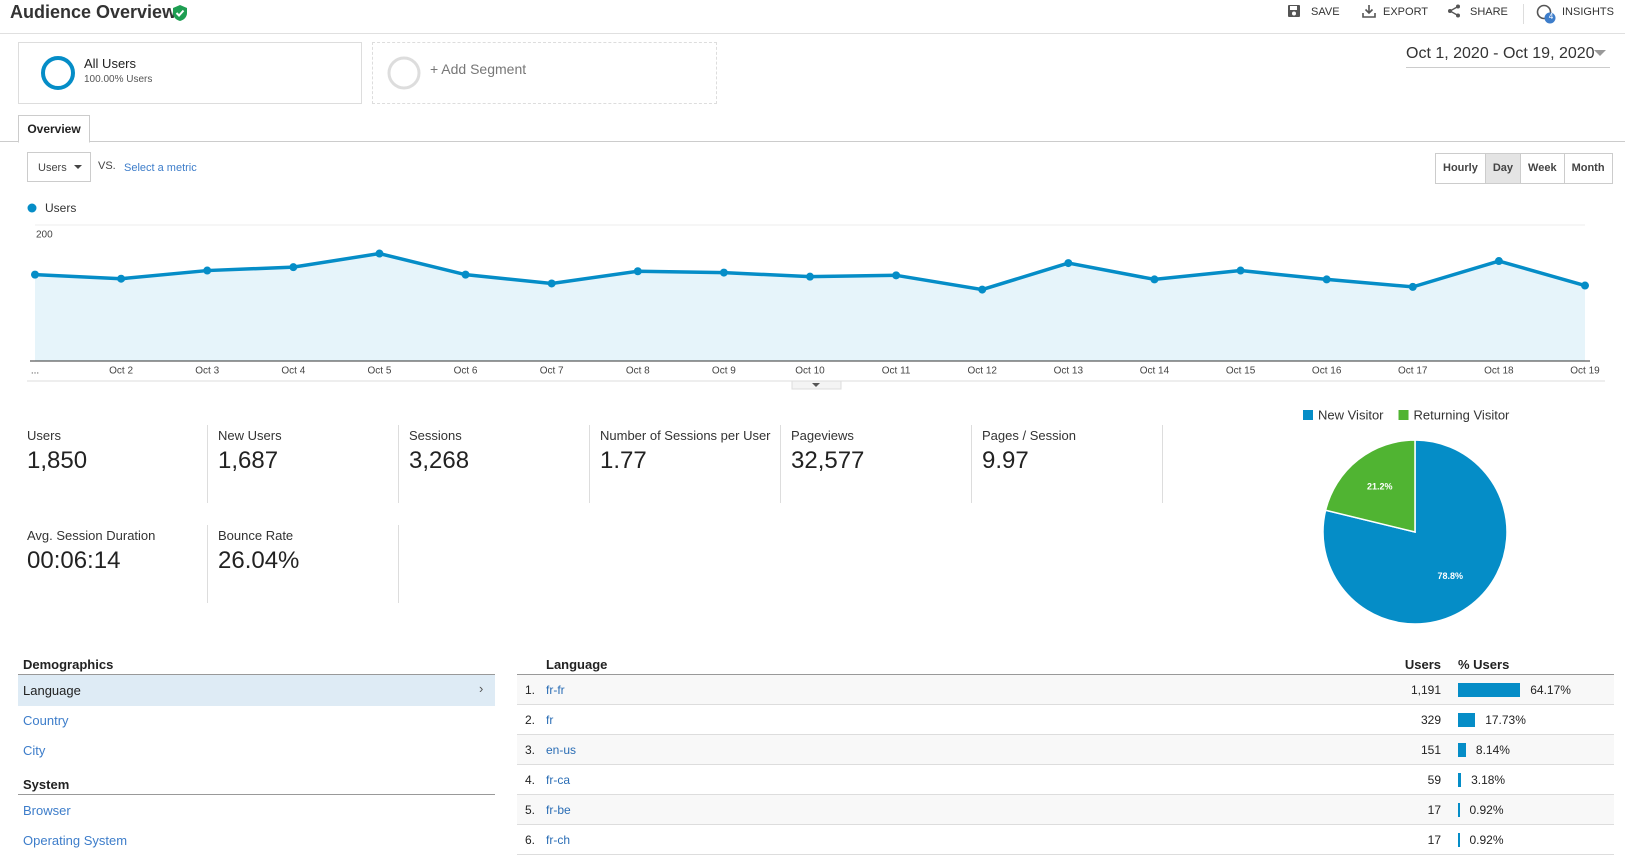 This screenshot has width=1625, height=859. I want to click on nav-item: City, so click(34, 750).